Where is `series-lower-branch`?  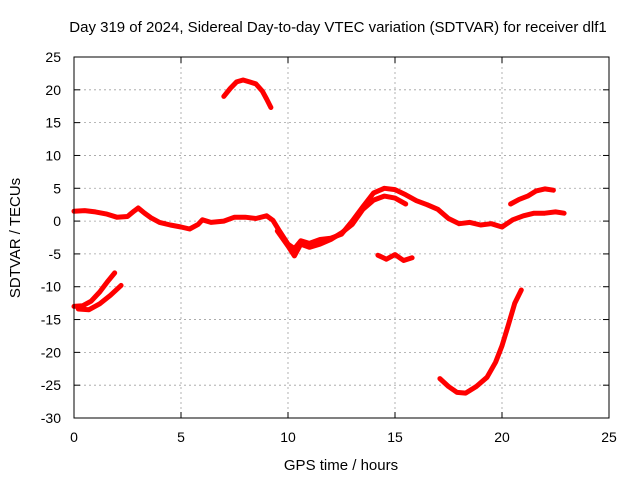 series-lower-branch is located at coordinates (341, 226).